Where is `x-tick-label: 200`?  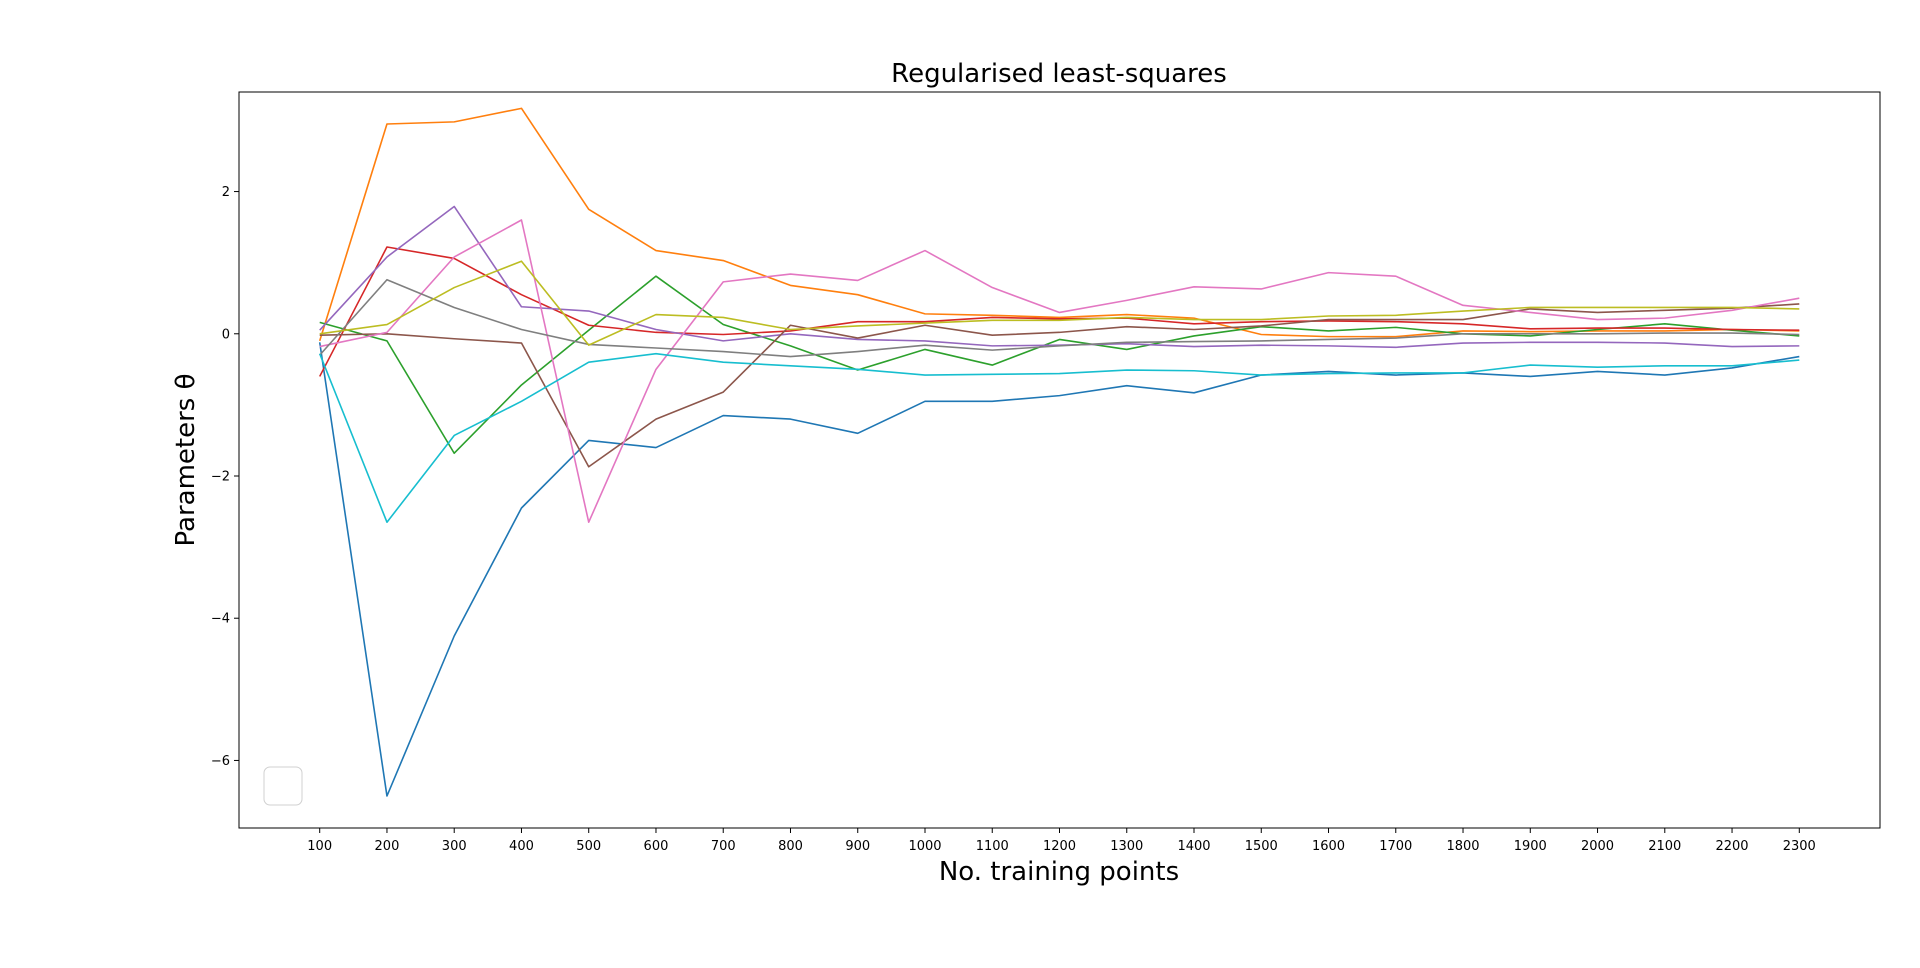
x-tick-label: 200 is located at coordinates (387, 846).